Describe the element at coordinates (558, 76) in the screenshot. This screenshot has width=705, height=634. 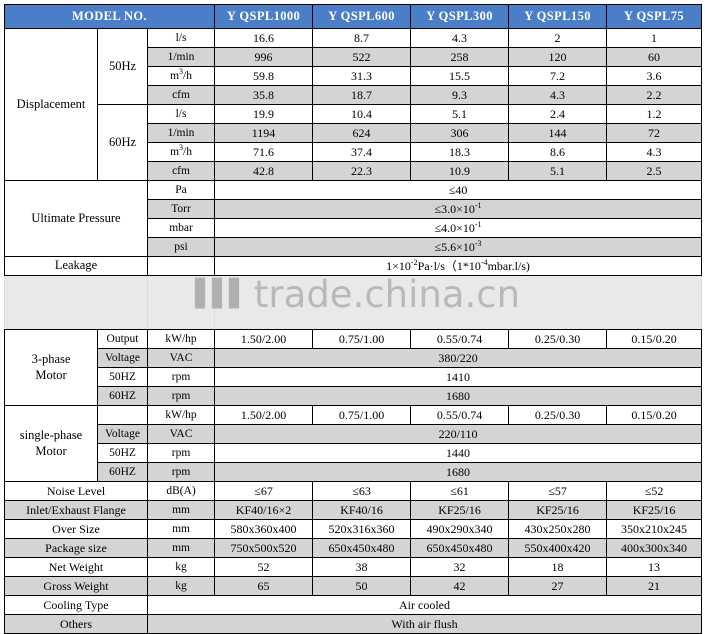
I see `displacement-value: 7.2` at that location.